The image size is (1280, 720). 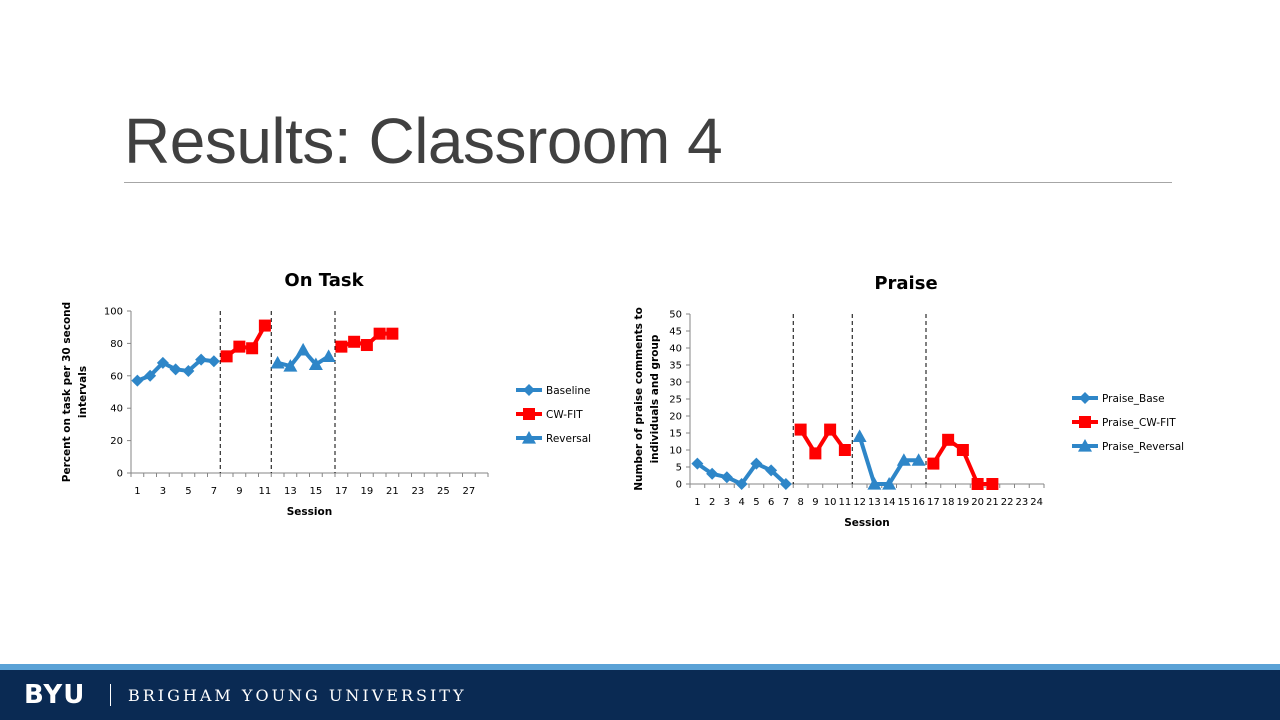 What do you see at coordinates (324, 280) in the screenshot?
I see `chart-title: On Task` at bounding box center [324, 280].